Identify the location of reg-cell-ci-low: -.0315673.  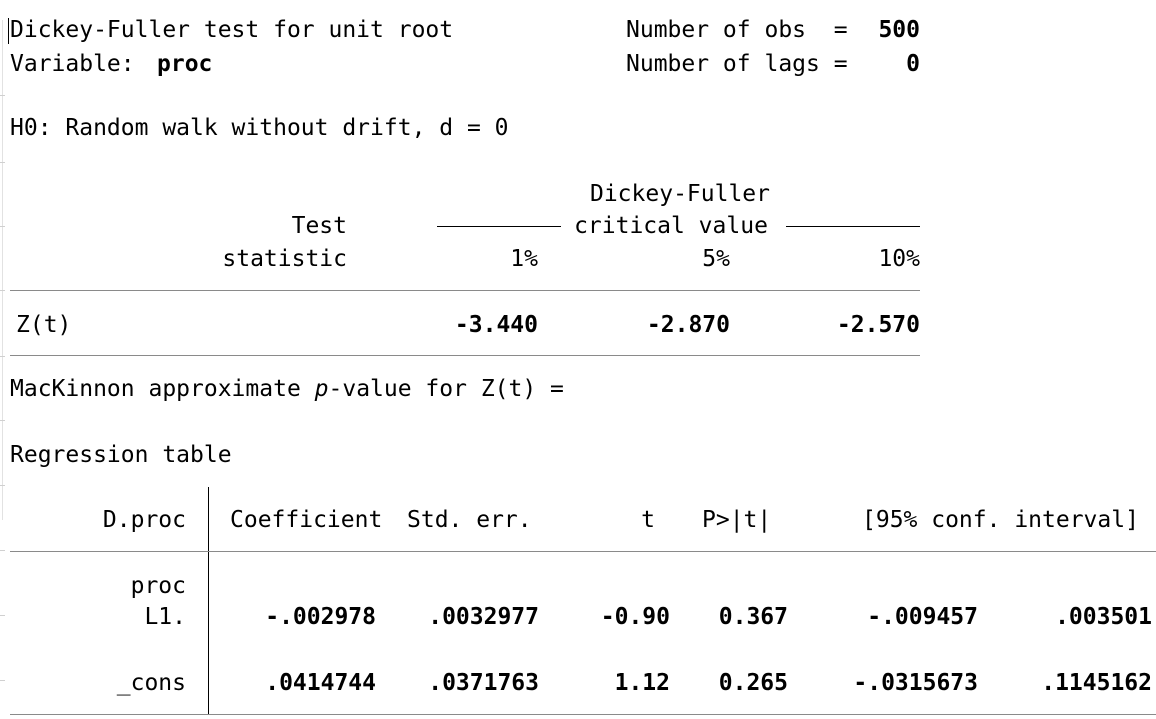
(899, 683).